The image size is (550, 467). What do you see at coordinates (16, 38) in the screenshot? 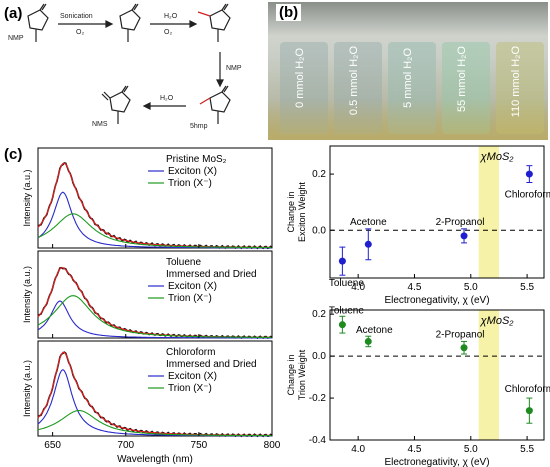
I see `molecule-label-1: NMP` at bounding box center [16, 38].